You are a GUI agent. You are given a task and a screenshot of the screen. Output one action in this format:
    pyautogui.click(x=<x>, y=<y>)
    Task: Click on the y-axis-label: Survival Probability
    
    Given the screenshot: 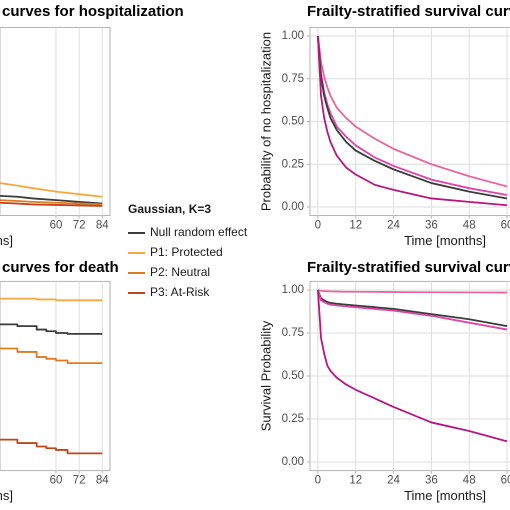 What is the action you would take?
    pyautogui.click(x=265, y=375)
    